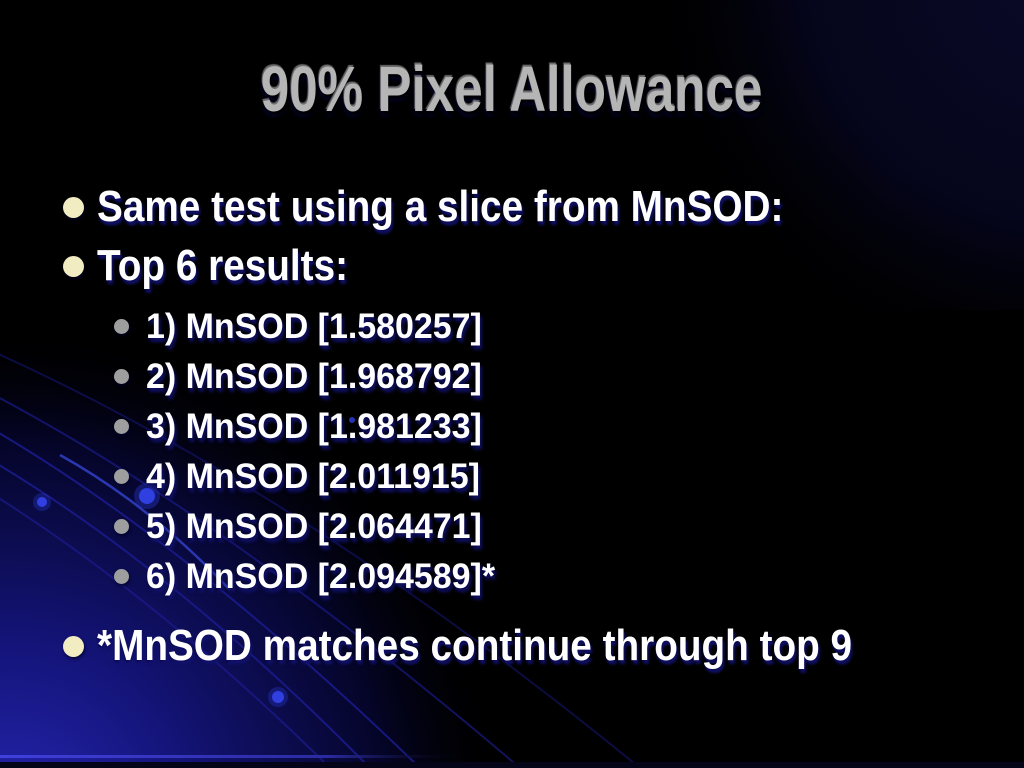 The width and height of the screenshot is (1024, 768). I want to click on slide-title: 90% Pixel Allowance, so click(512, 89).